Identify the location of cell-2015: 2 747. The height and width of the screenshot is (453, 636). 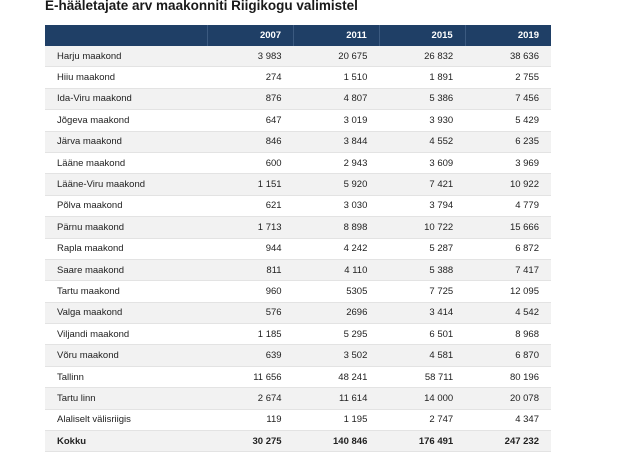
(422, 420).